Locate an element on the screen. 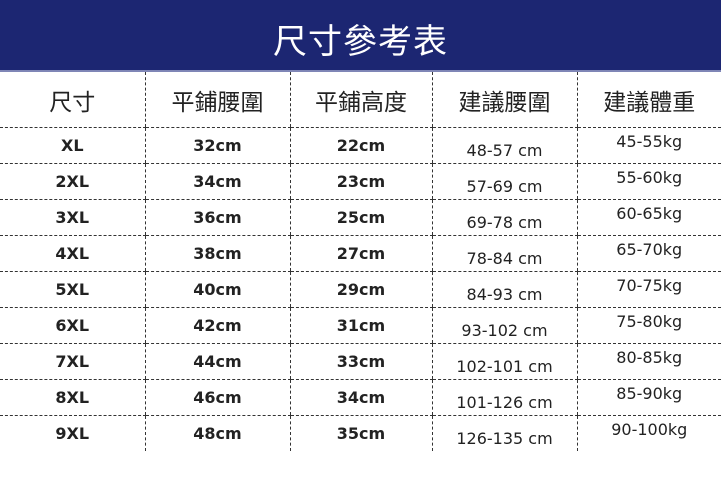 The height and width of the screenshot is (487, 721). chart-title: 尺寸參考表 is located at coordinates (360, 42).